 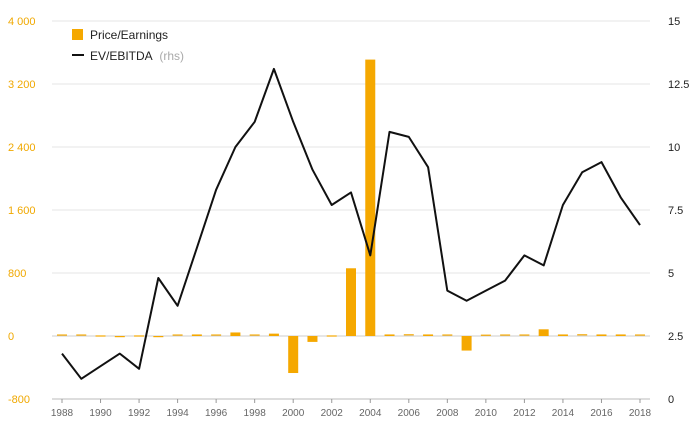 I want to click on legend-label-ev-ebitda: EV/EBITDA (rhs), so click(x=137, y=56).